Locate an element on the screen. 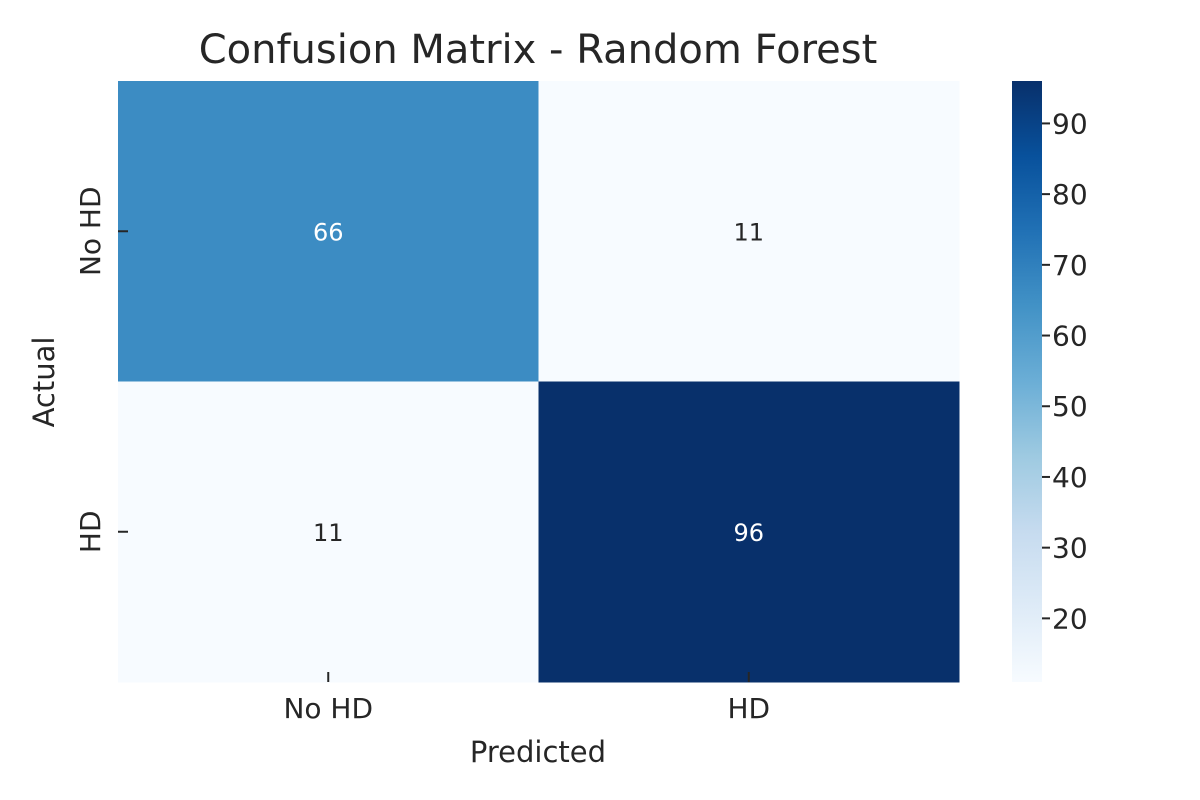 The height and width of the screenshot is (800, 1200). colorbar-ticks: 20 30 40 50 60 70 80 90 is located at coordinates (1065, 371).